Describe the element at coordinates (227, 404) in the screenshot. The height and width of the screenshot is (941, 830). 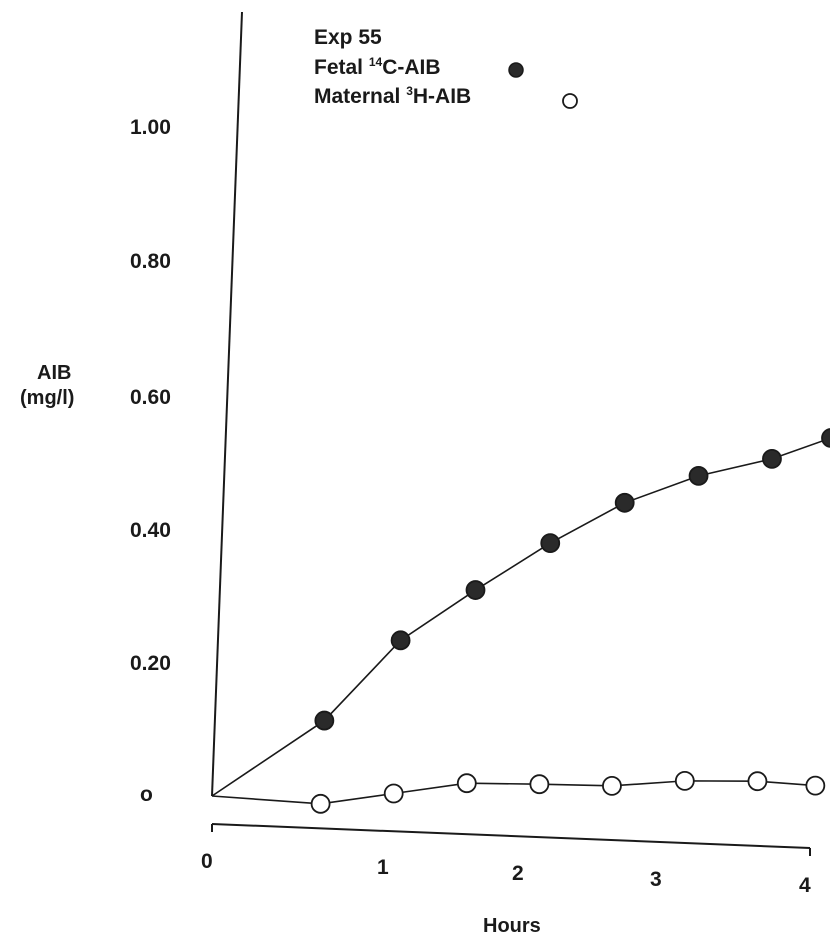
I see `y-axis-line` at that location.